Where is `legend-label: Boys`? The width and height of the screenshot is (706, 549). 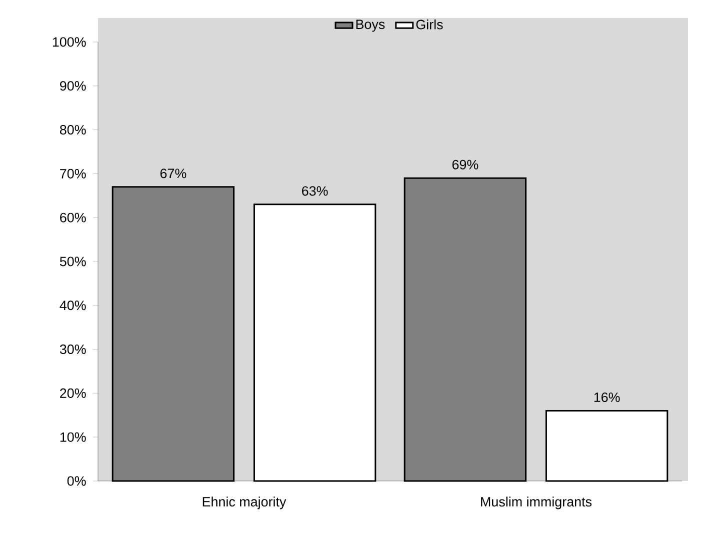
legend-label: Boys is located at coordinates (370, 26).